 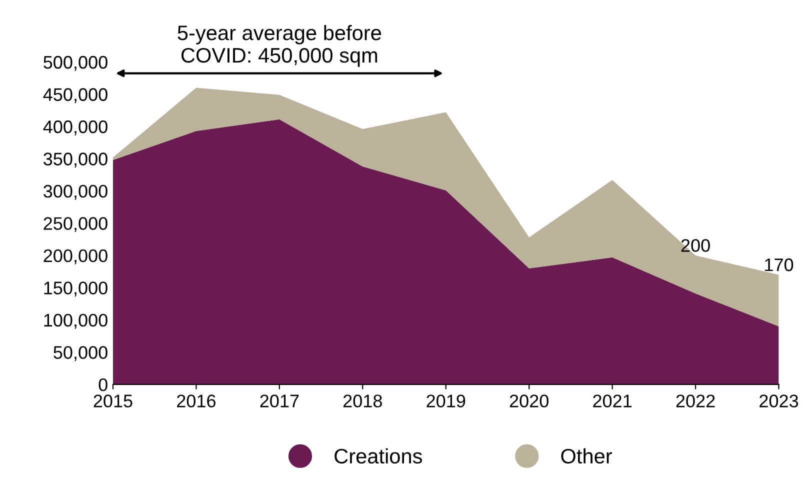 I want to click on y-tick-label: 350,000, so click(x=76, y=160).